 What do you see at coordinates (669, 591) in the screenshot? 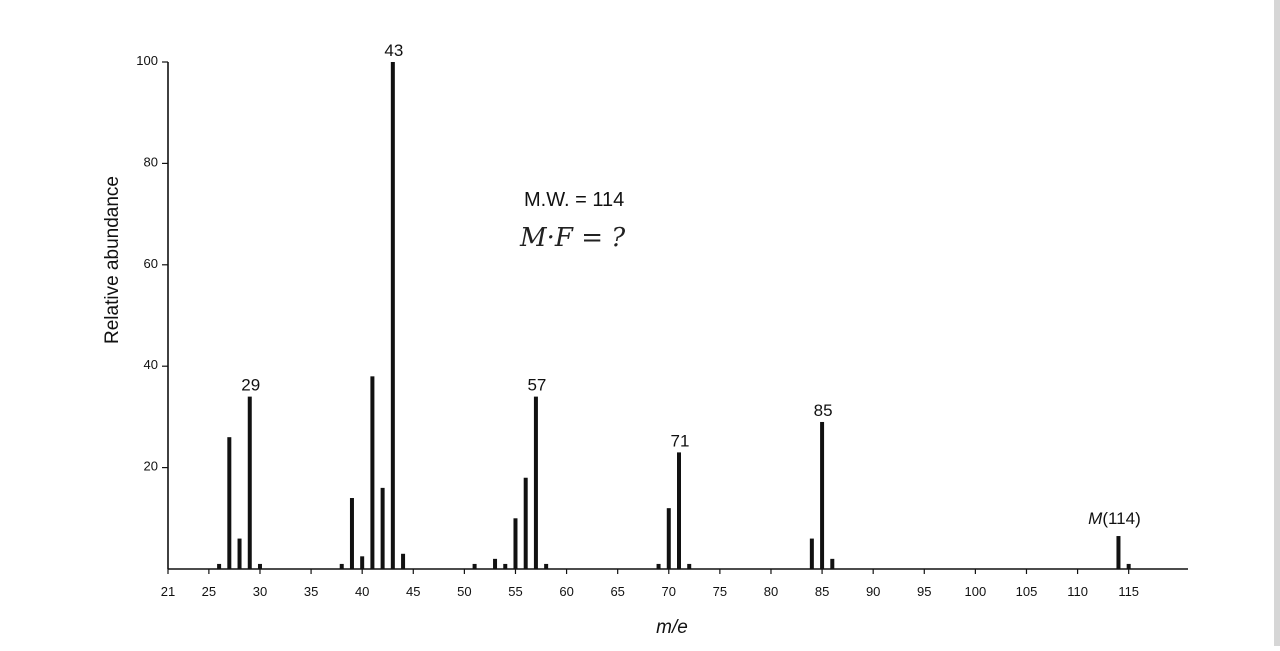
I see `x-tick-label: 70` at bounding box center [669, 591].